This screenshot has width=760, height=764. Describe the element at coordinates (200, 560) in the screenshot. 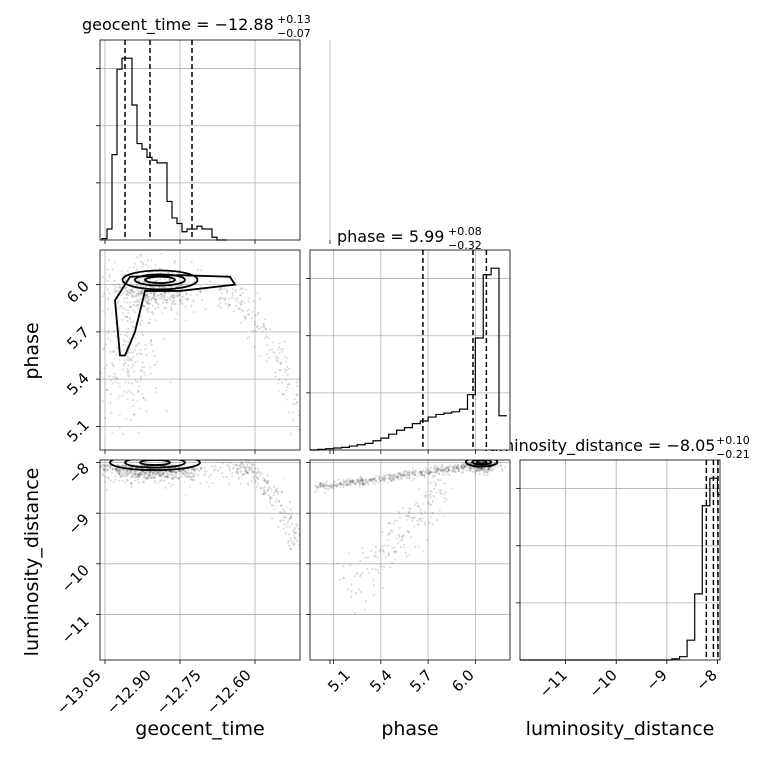

I see `panel-background` at that location.